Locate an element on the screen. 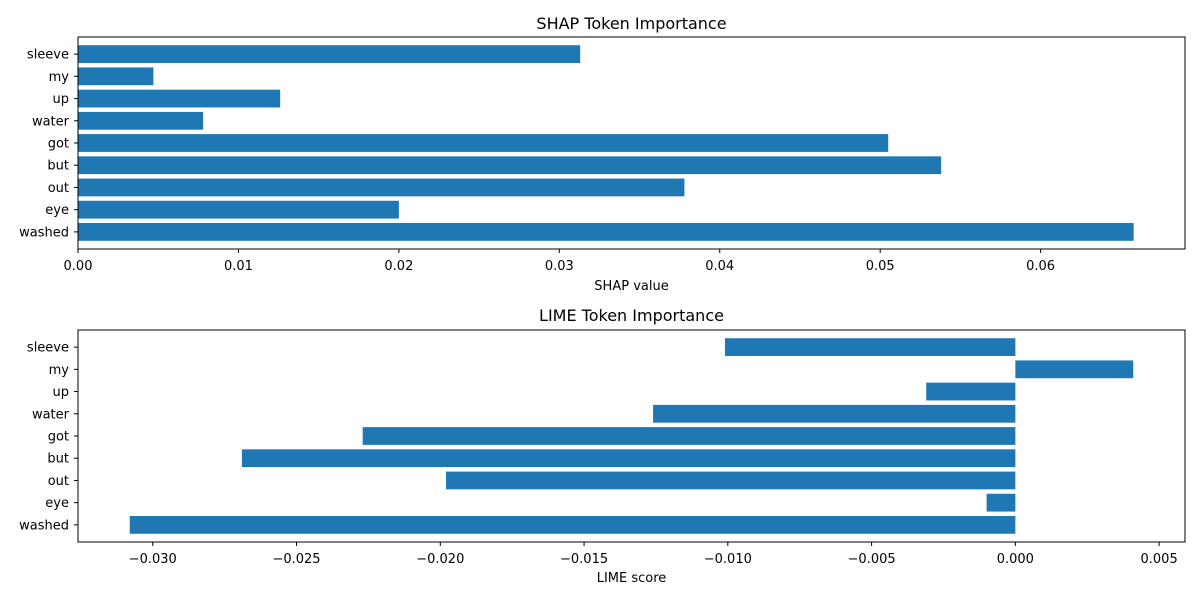 The height and width of the screenshot is (600, 1200). shap-y-tick-label: washed is located at coordinates (44, 232).